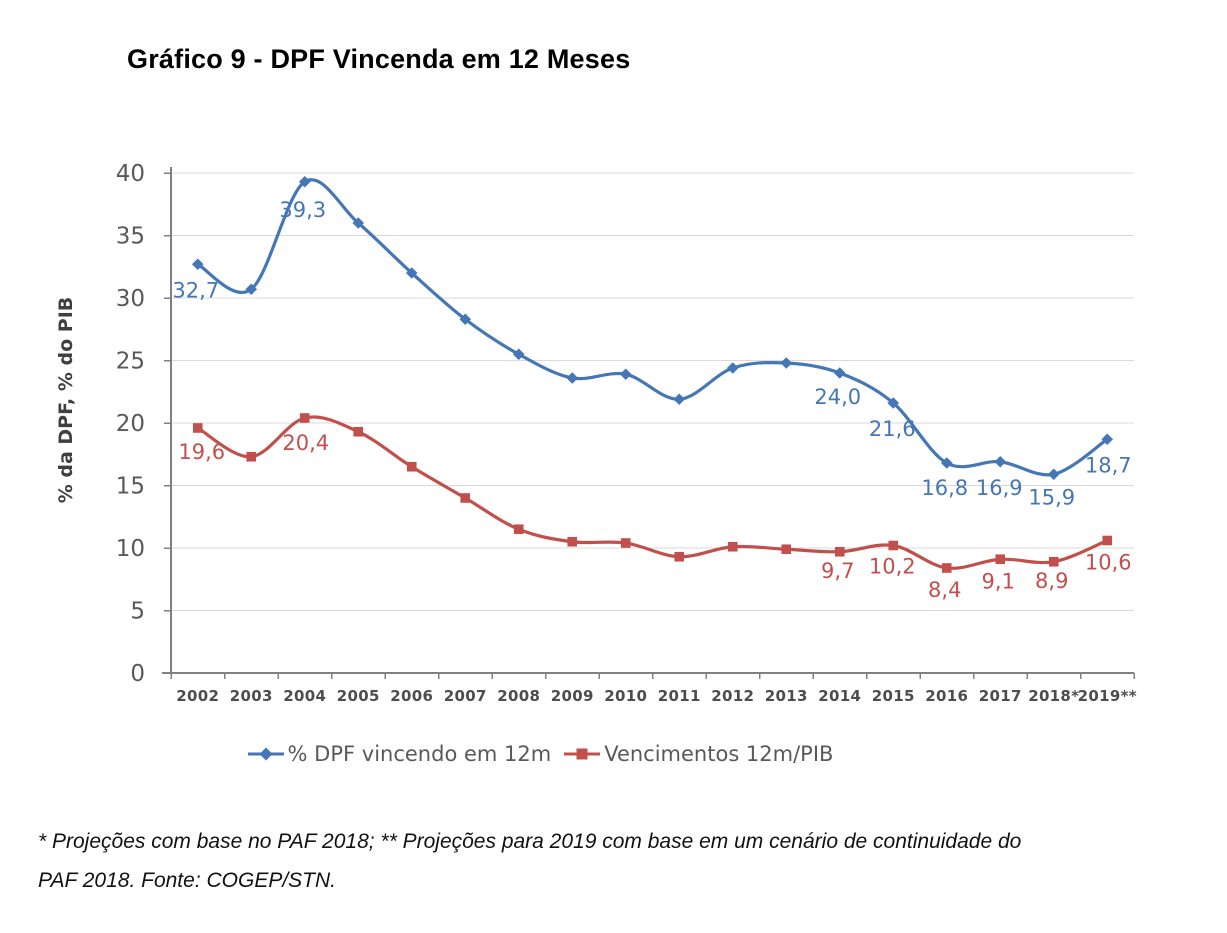 The image size is (1227, 933). What do you see at coordinates (130, 487) in the screenshot?
I see `y-axis-tick-label: 15` at bounding box center [130, 487].